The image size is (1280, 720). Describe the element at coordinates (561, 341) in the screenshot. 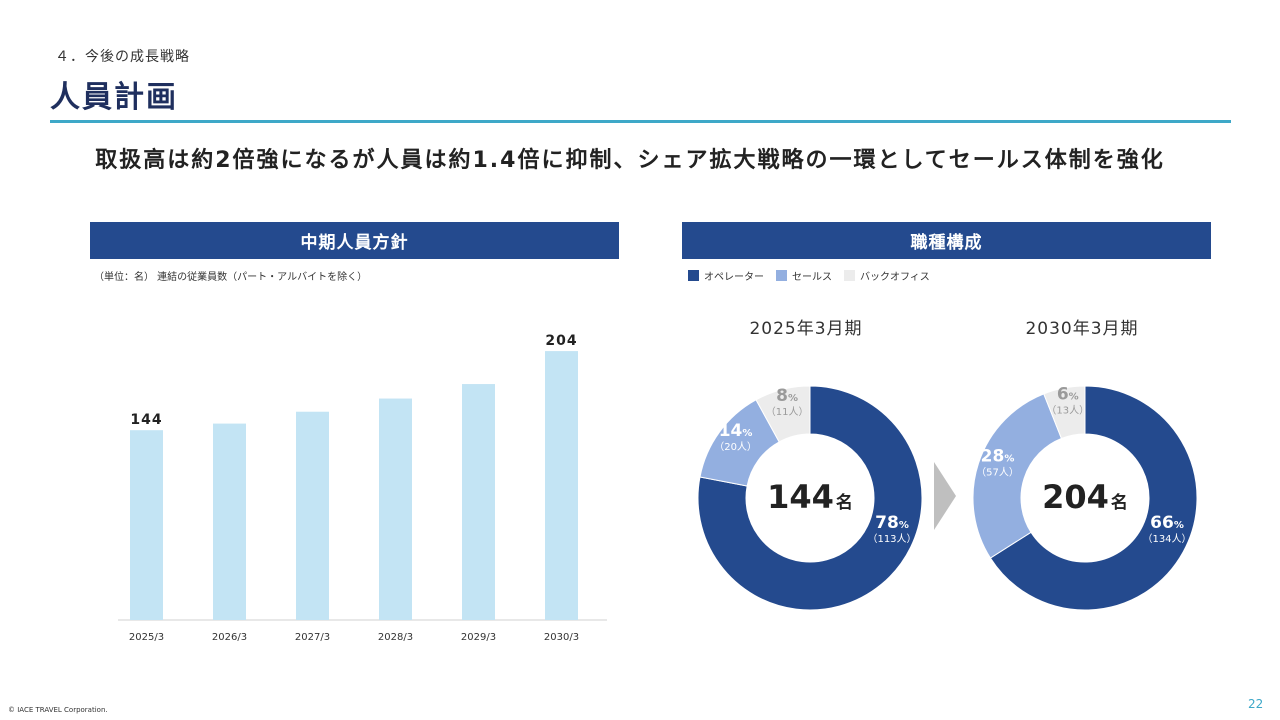

I see `data-label: 204` at that location.